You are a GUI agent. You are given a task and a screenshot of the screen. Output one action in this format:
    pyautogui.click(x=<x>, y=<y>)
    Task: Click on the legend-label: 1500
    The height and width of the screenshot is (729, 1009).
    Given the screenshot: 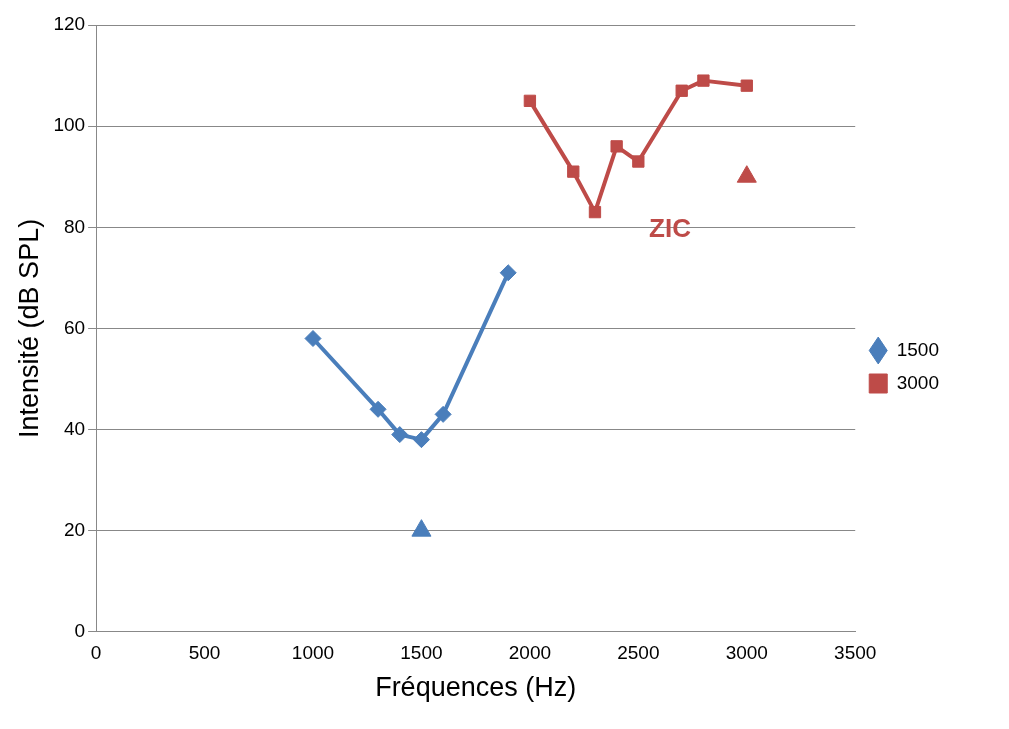 What is the action you would take?
    pyautogui.click(x=918, y=349)
    